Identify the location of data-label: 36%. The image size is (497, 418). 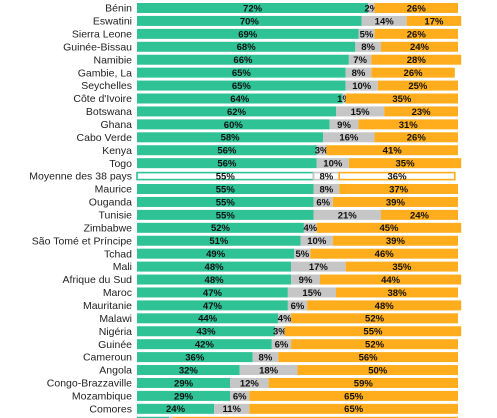
(195, 358).